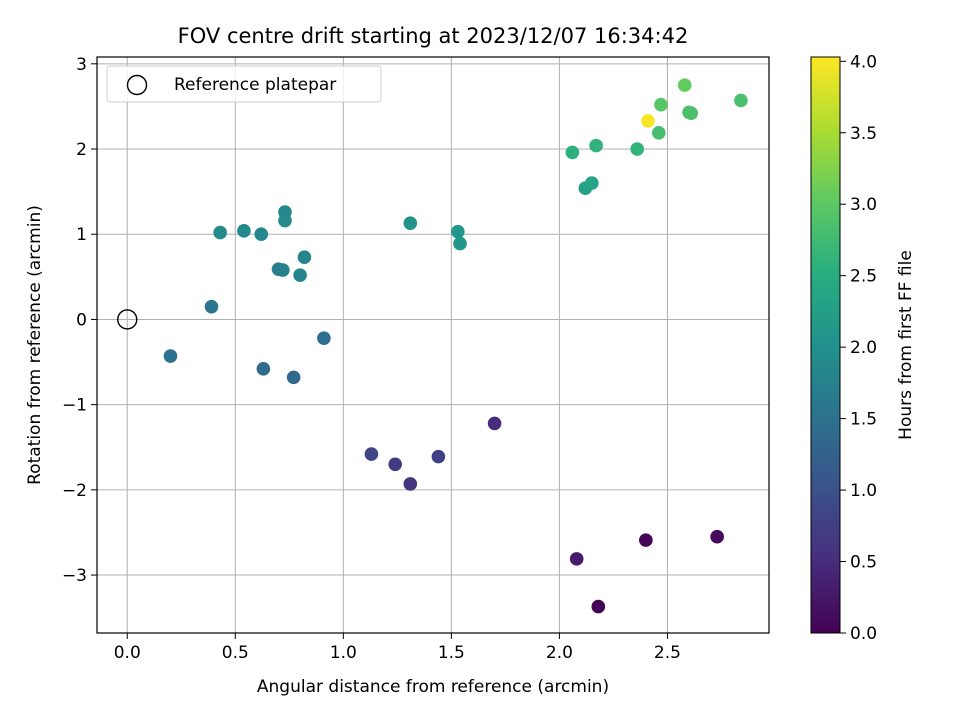 Image resolution: width=960 pixels, height=720 pixels. What do you see at coordinates (863, 205) in the screenshot?
I see `colorbar-tick-label: 3.0` at bounding box center [863, 205].